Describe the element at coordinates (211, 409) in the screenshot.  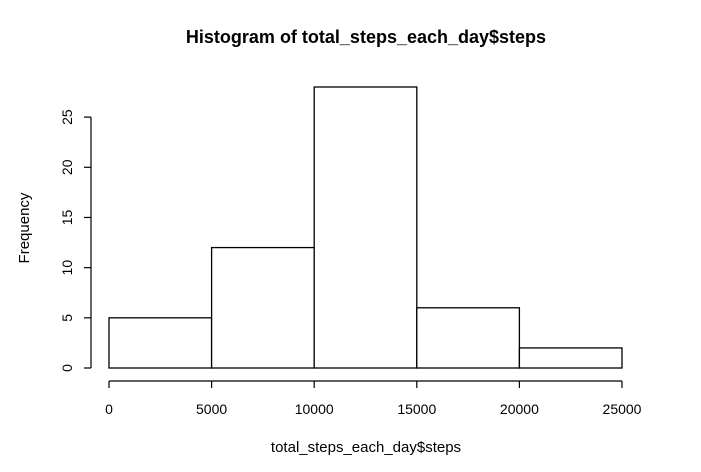
I see `x-tick-label-1: 5000` at that location.